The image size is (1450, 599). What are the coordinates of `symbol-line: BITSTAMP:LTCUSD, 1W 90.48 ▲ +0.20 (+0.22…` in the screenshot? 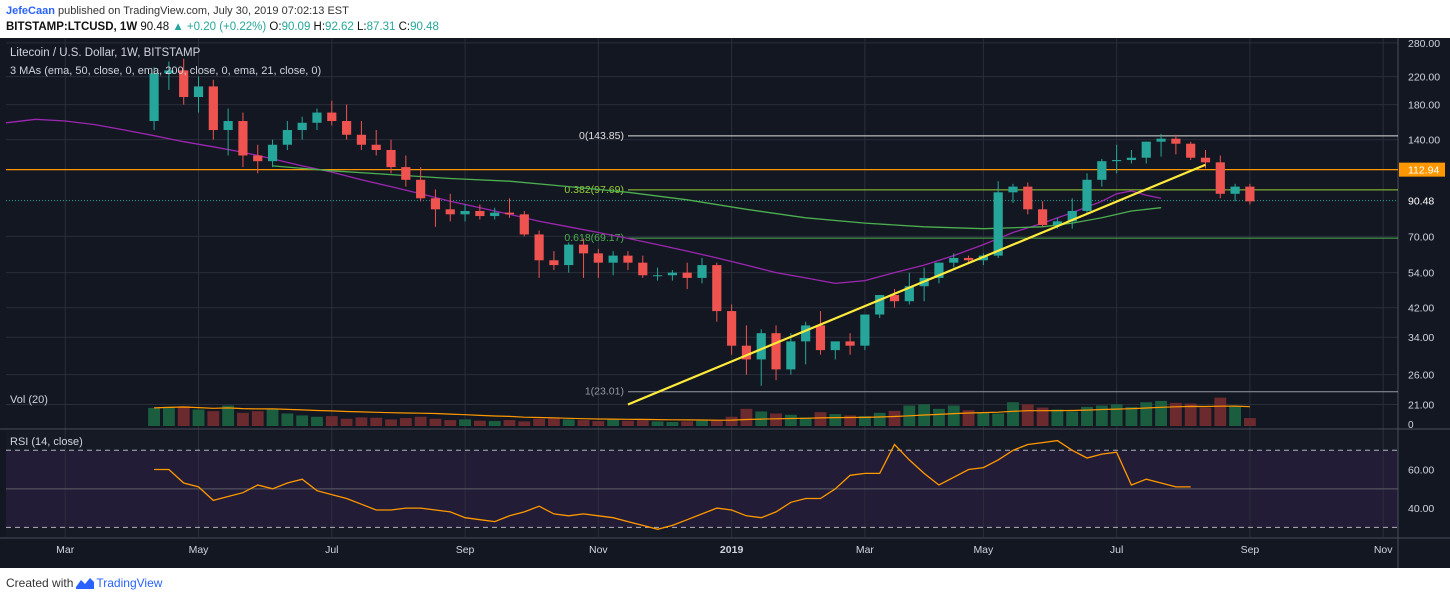 It's located at (222, 27).